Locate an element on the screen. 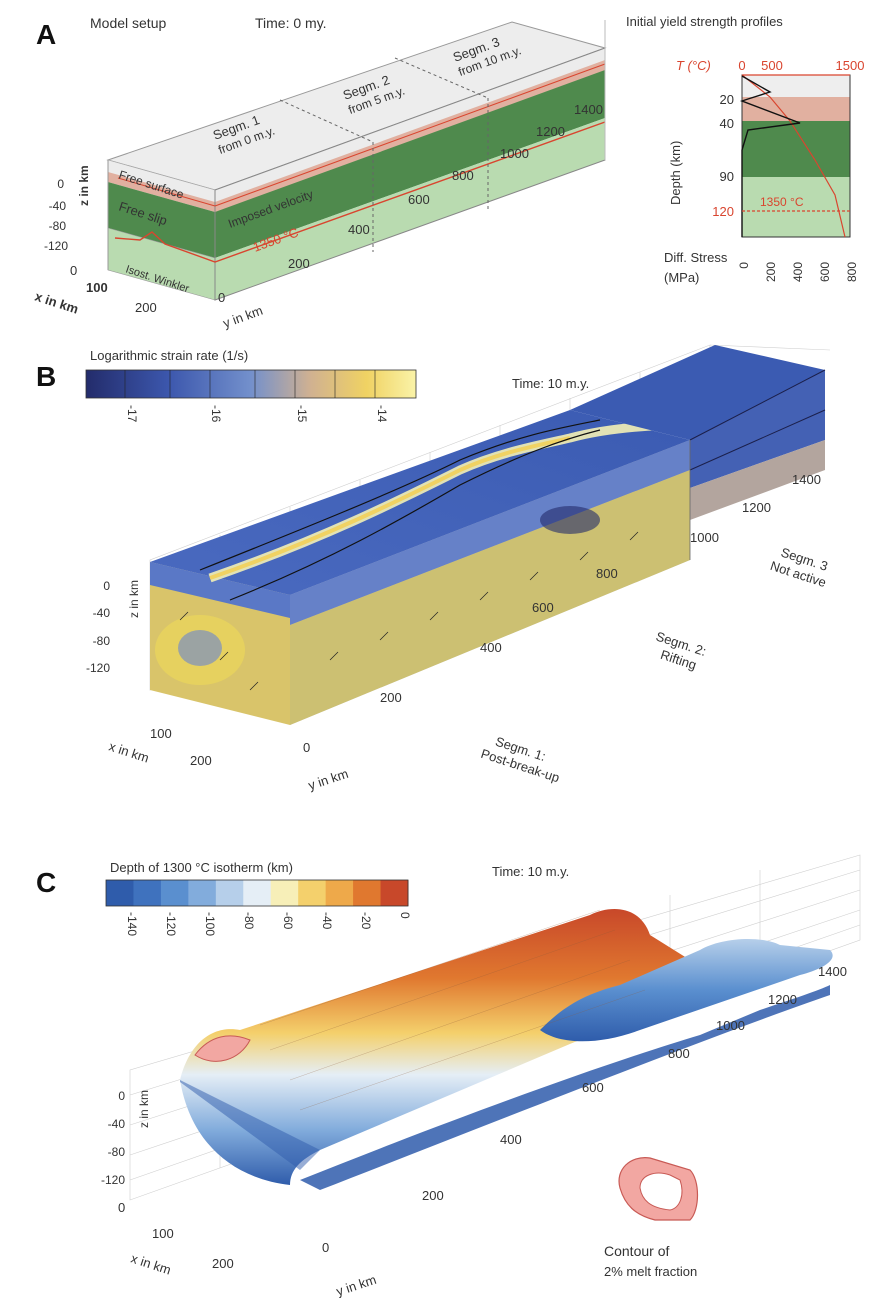 This screenshot has height=1298, width=892. profile-stress-tick: 200 is located at coordinates (771, 272).